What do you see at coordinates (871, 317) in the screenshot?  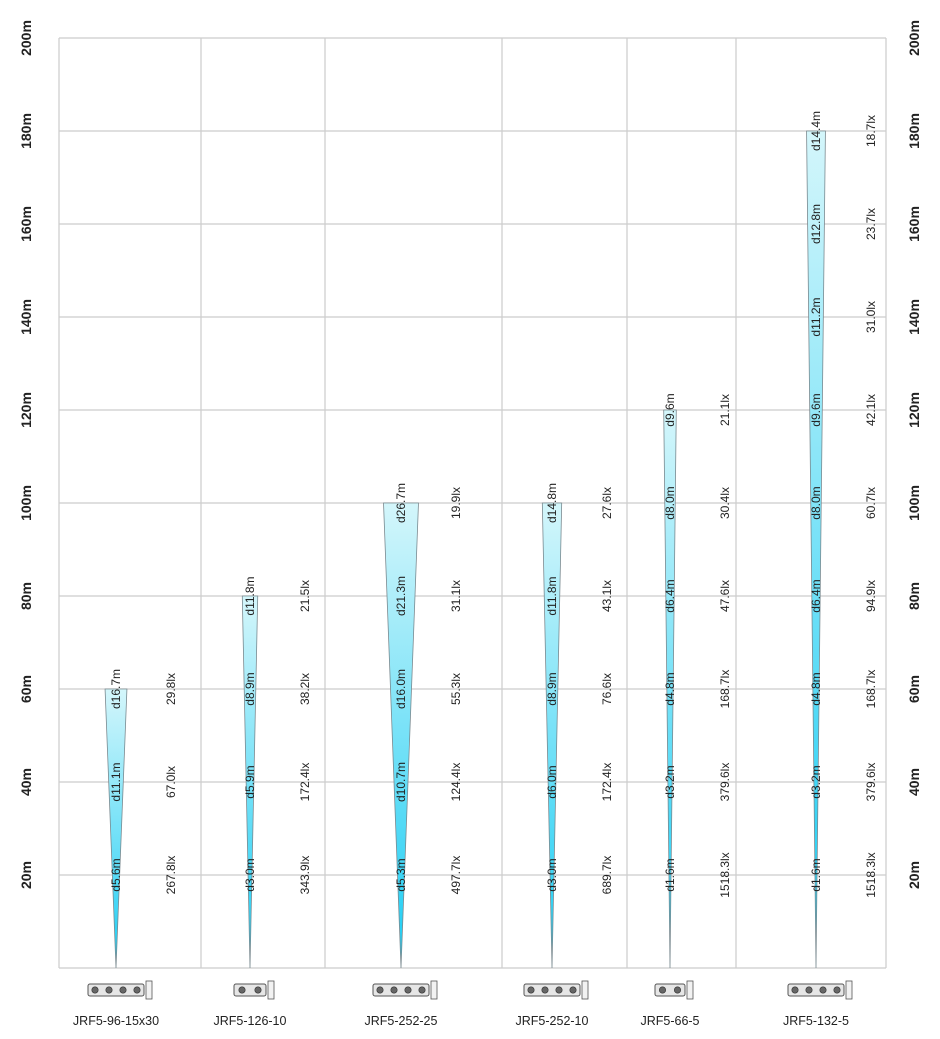 I see `beam-lux-label: 31.0lx` at bounding box center [871, 317].